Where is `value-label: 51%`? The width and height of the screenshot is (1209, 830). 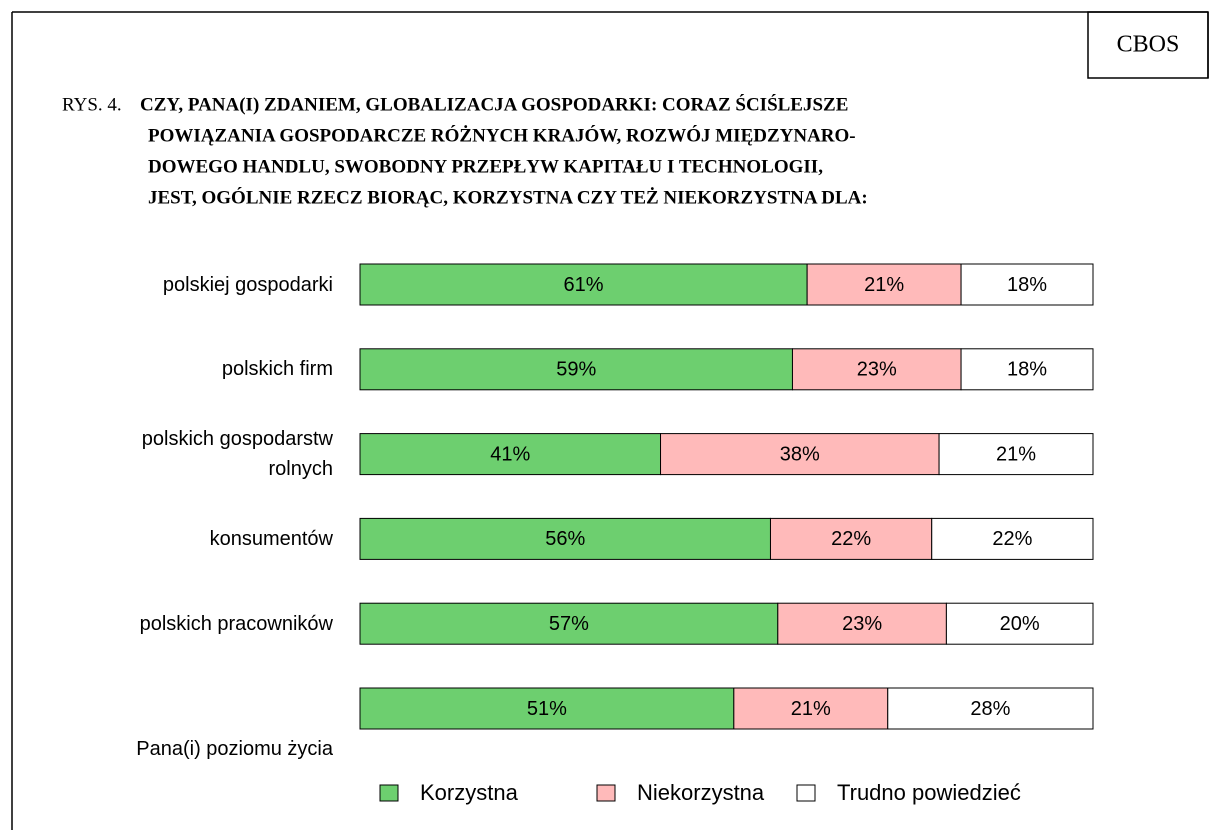
value-label: 51% is located at coordinates (547, 709).